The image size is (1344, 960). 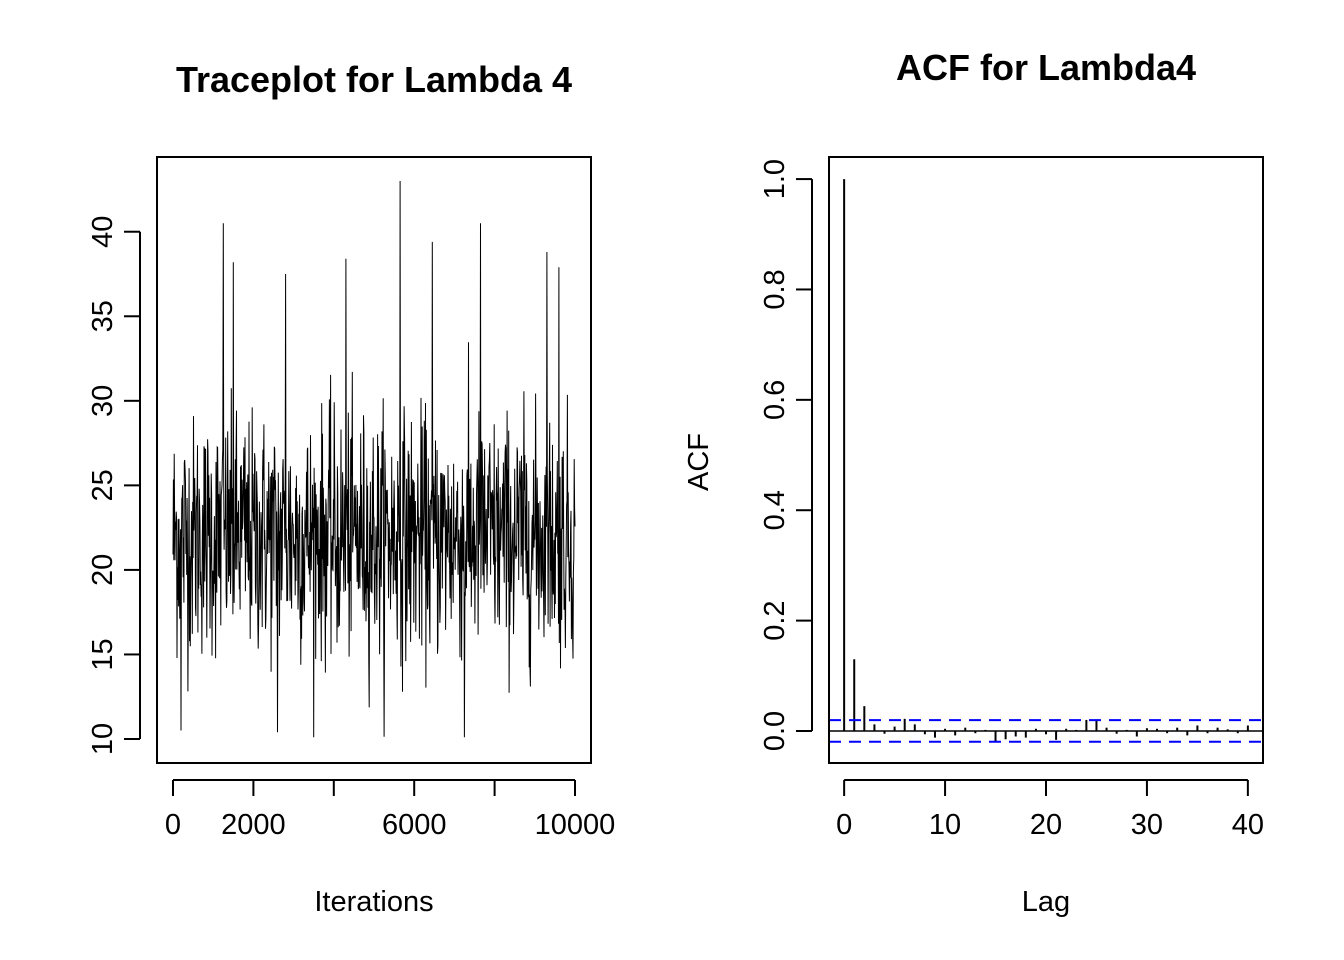 What do you see at coordinates (945, 825) in the screenshot?
I see `acf-x-tick-label: 10` at bounding box center [945, 825].